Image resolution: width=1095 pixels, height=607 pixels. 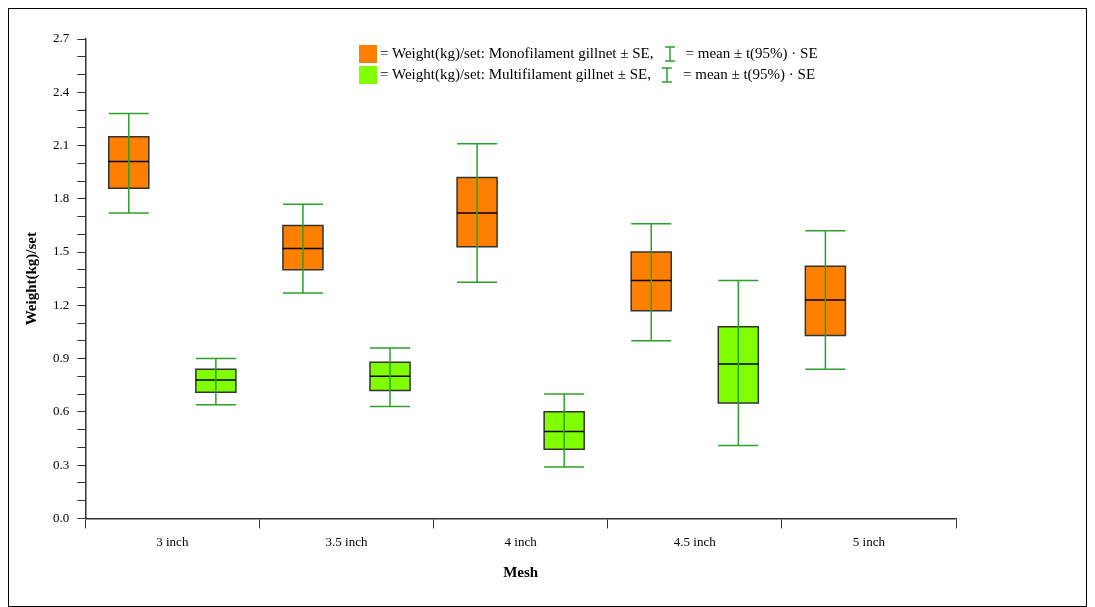 What do you see at coordinates (517, 53) in the screenshot?
I see `legend-label: = Weight(kg)/set: Monofilament gillnet ± SE,` at bounding box center [517, 53].